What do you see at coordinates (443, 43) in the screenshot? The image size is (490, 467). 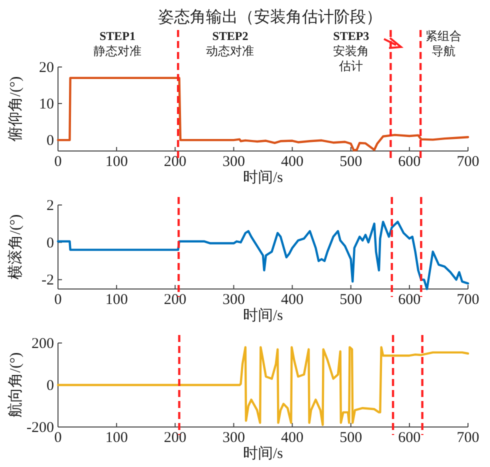 I see `text: 紧组合导航` at bounding box center [443, 43].